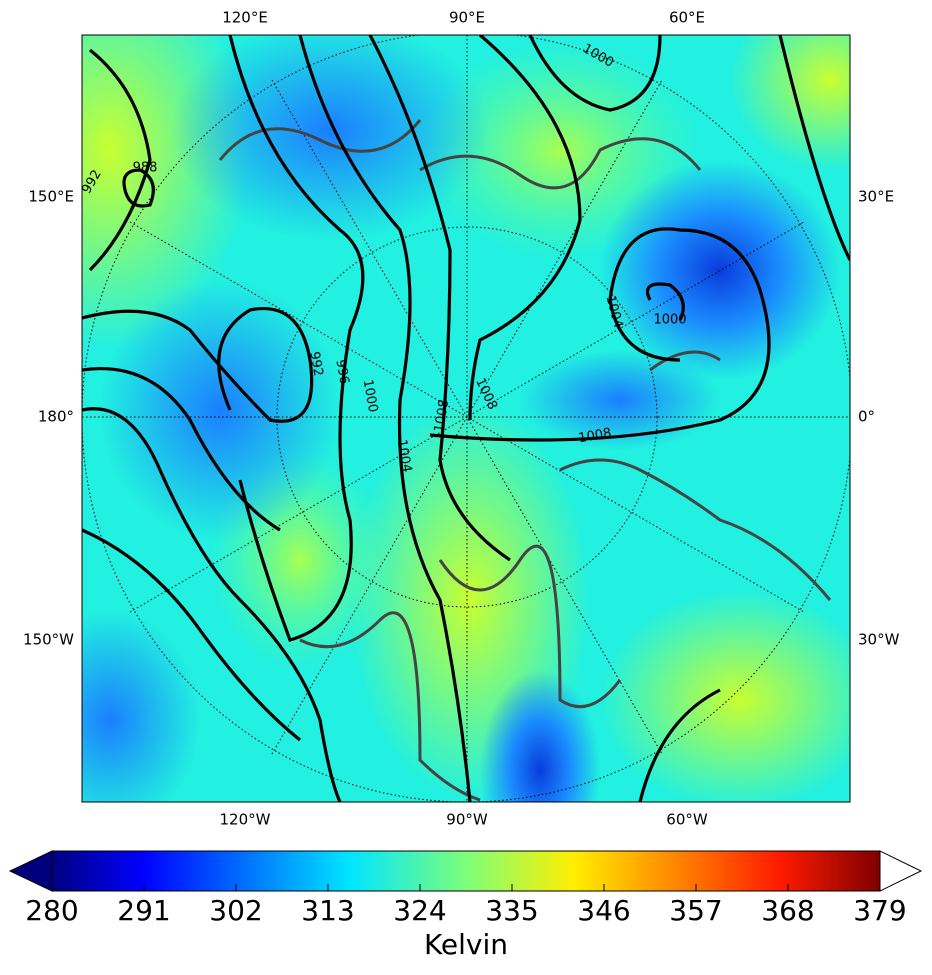 This screenshot has height=975, width=932. What do you see at coordinates (327, 910) in the screenshot?
I see `colorbar-tick-label: 313` at bounding box center [327, 910].